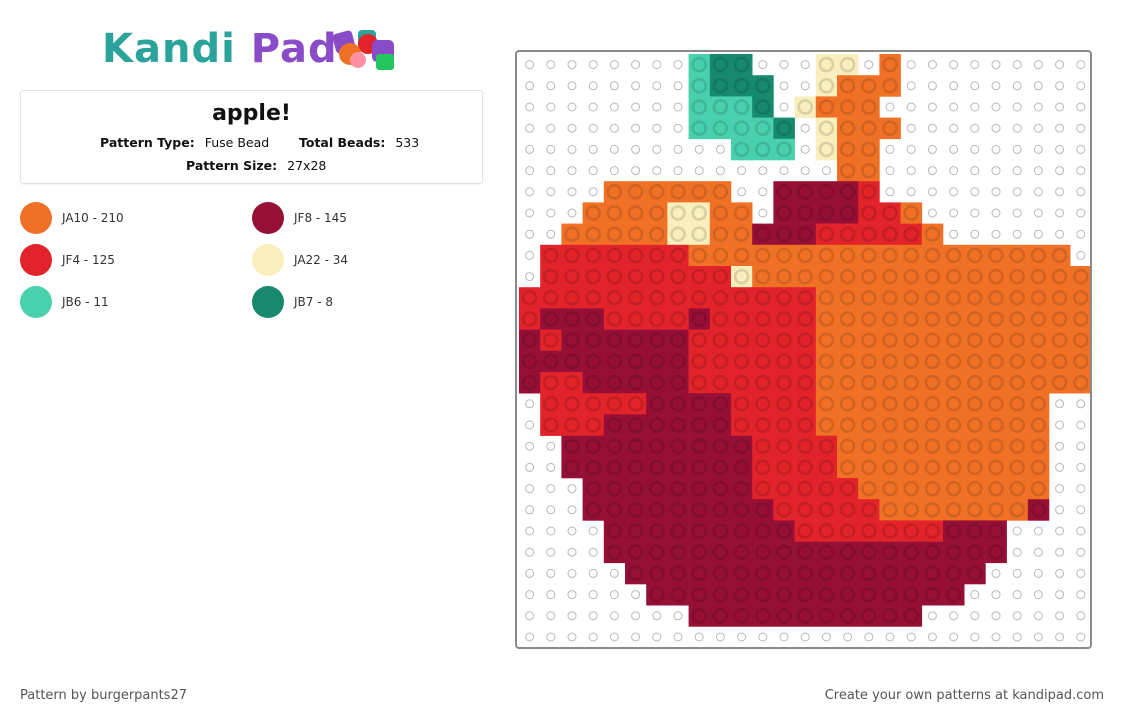 Image resolution: width=1124 pixels, height=720 pixels. Describe the element at coordinates (253, 50) in the screenshot. I see `kandipad-logo: Kandi Pad` at that location.